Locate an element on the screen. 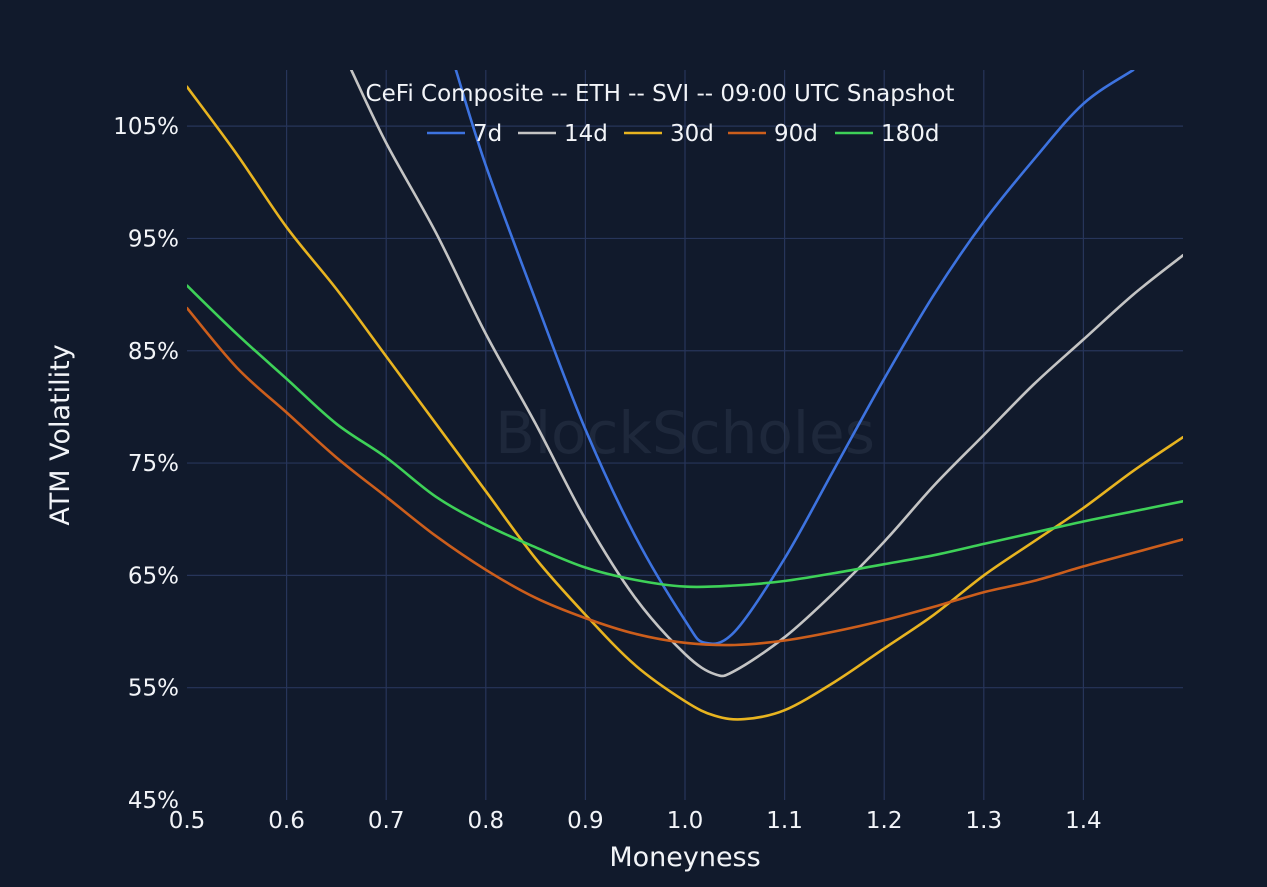 This screenshot has height=887, width=1267. y-tick-label: 95% is located at coordinates (153, 239).